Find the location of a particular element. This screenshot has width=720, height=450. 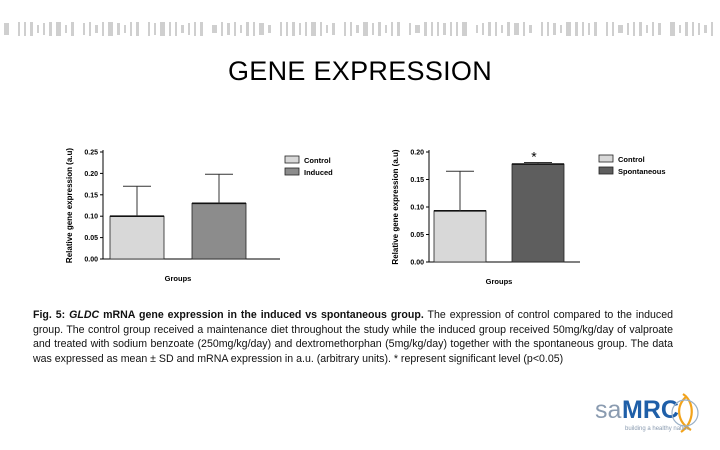

y-tick-label: 0.25 is located at coordinates (91, 153).